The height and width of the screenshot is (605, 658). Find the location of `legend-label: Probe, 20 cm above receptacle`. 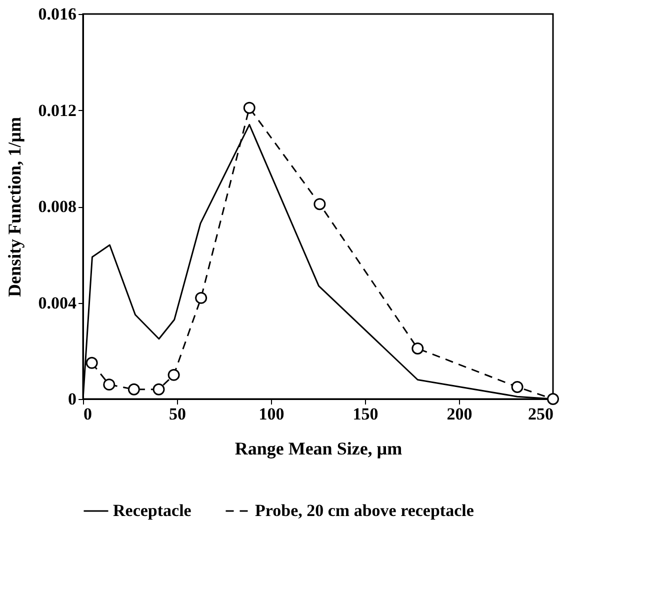

legend-label: Probe, 20 cm above receptacle is located at coordinates (364, 510).